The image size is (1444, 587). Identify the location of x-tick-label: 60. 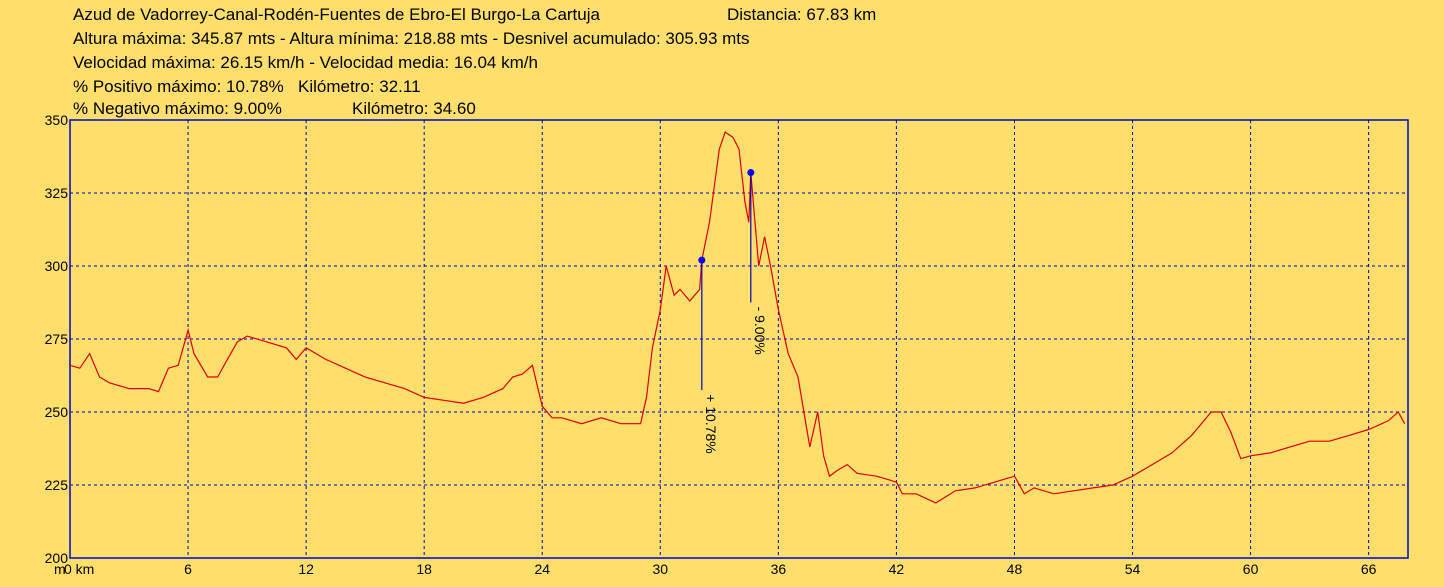
(1251, 569).